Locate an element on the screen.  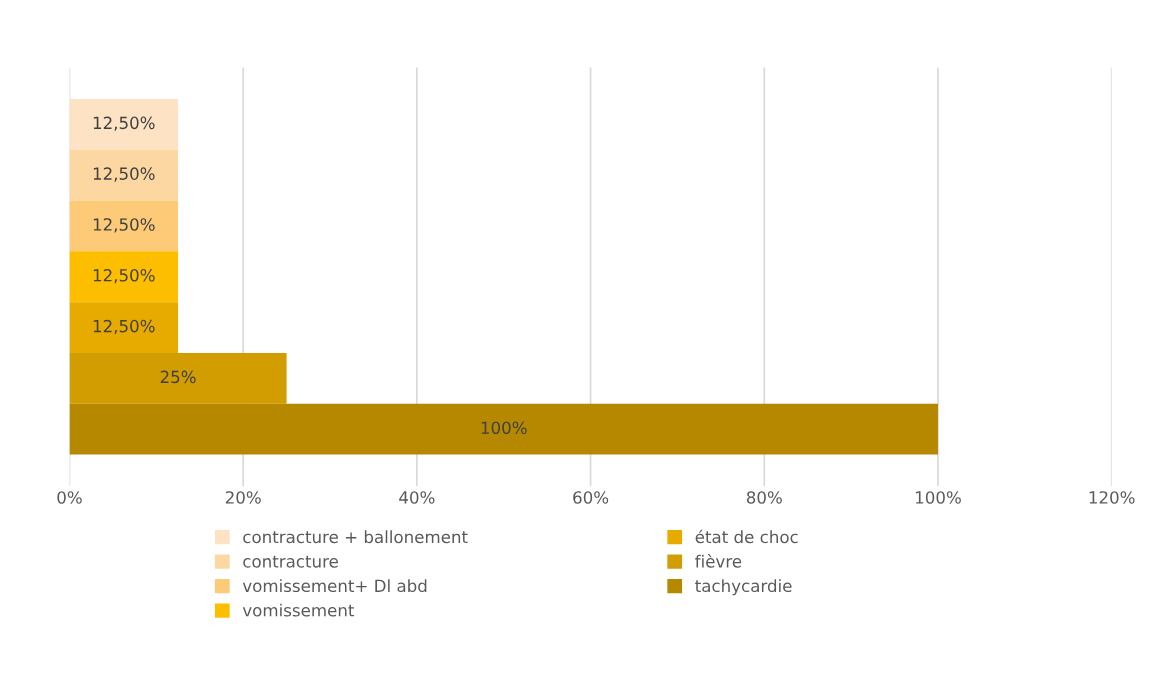
legend-label: fièvre is located at coordinates (718, 561).